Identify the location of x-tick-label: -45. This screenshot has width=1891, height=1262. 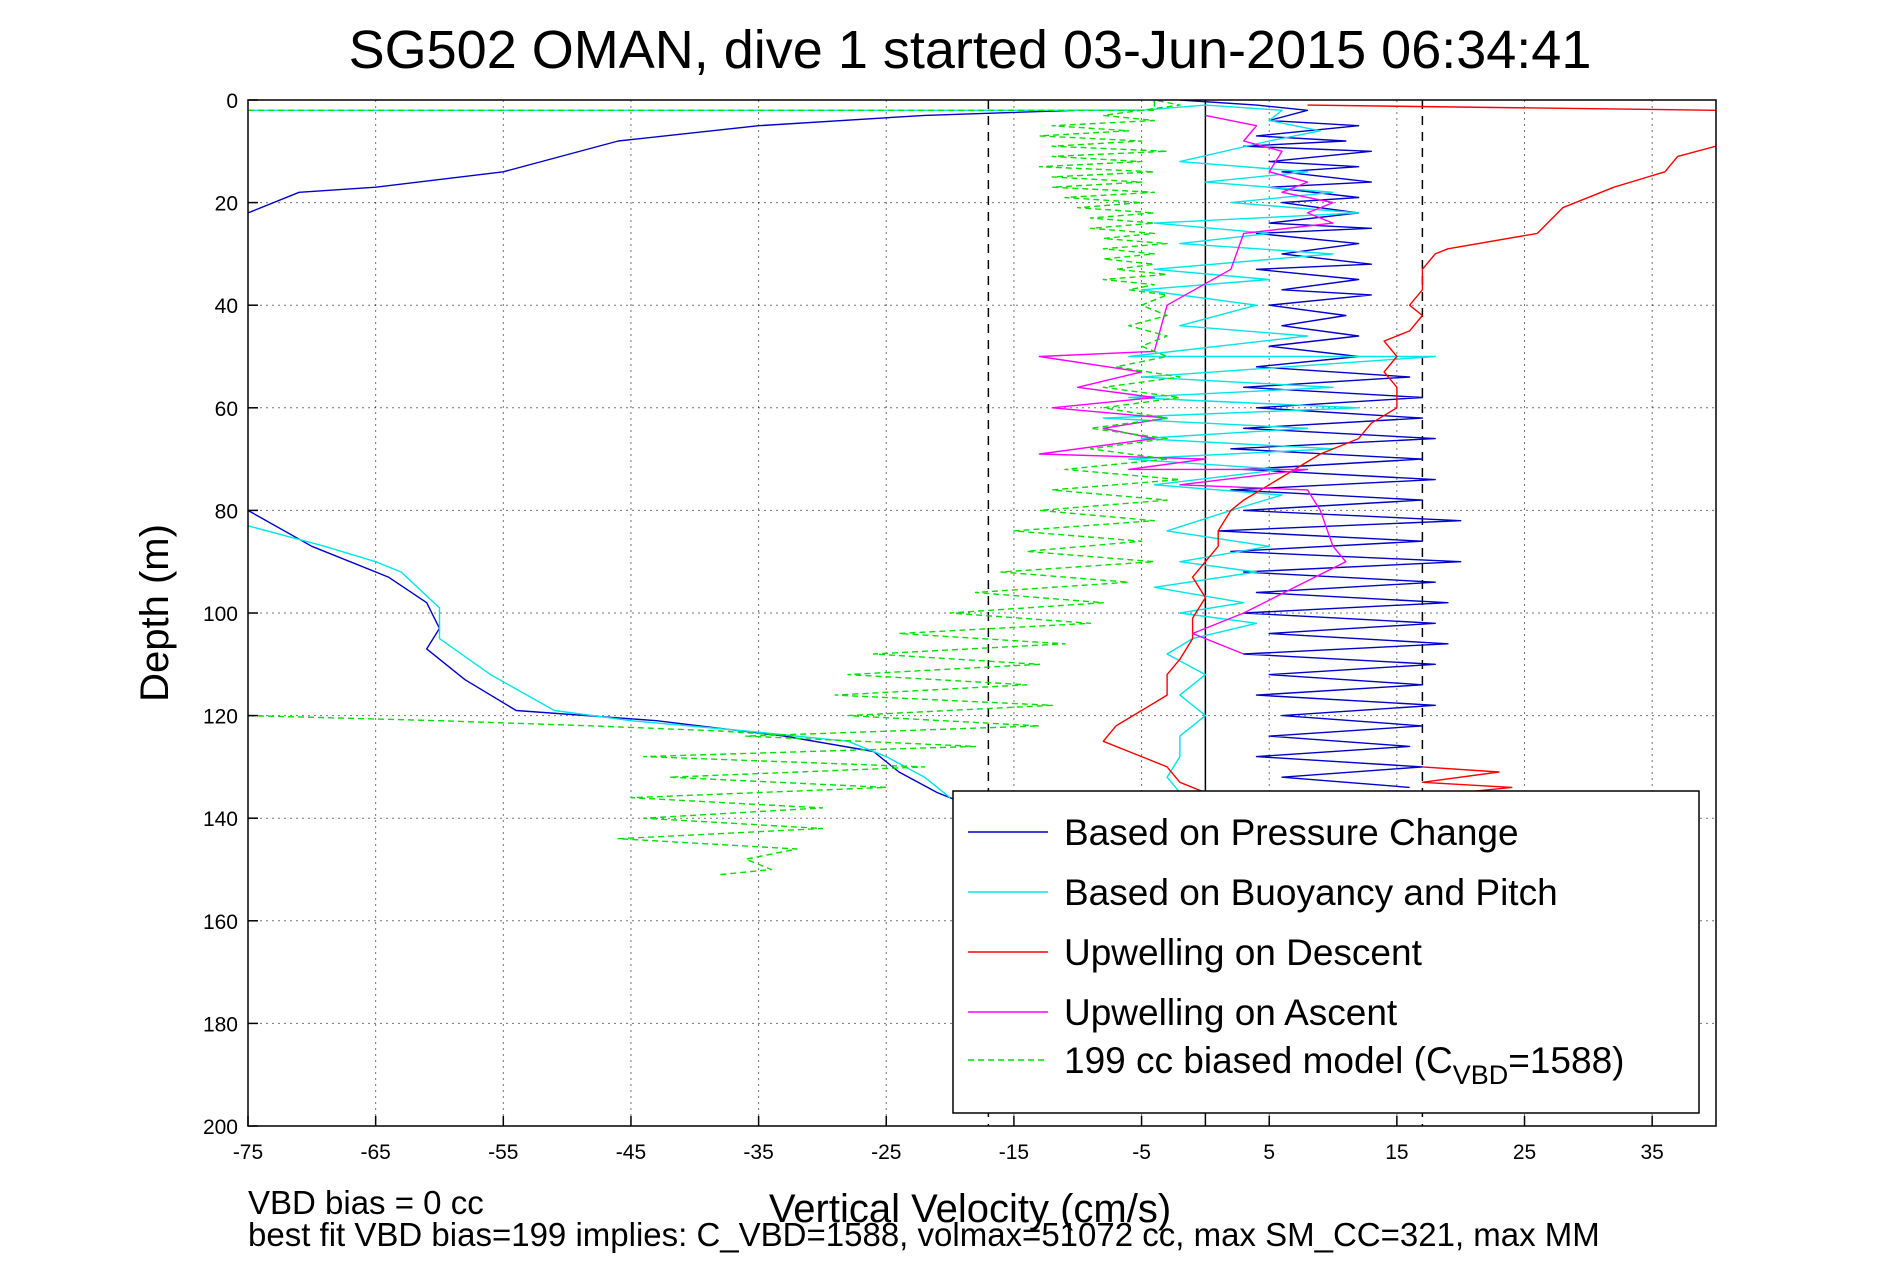
(631, 1152).